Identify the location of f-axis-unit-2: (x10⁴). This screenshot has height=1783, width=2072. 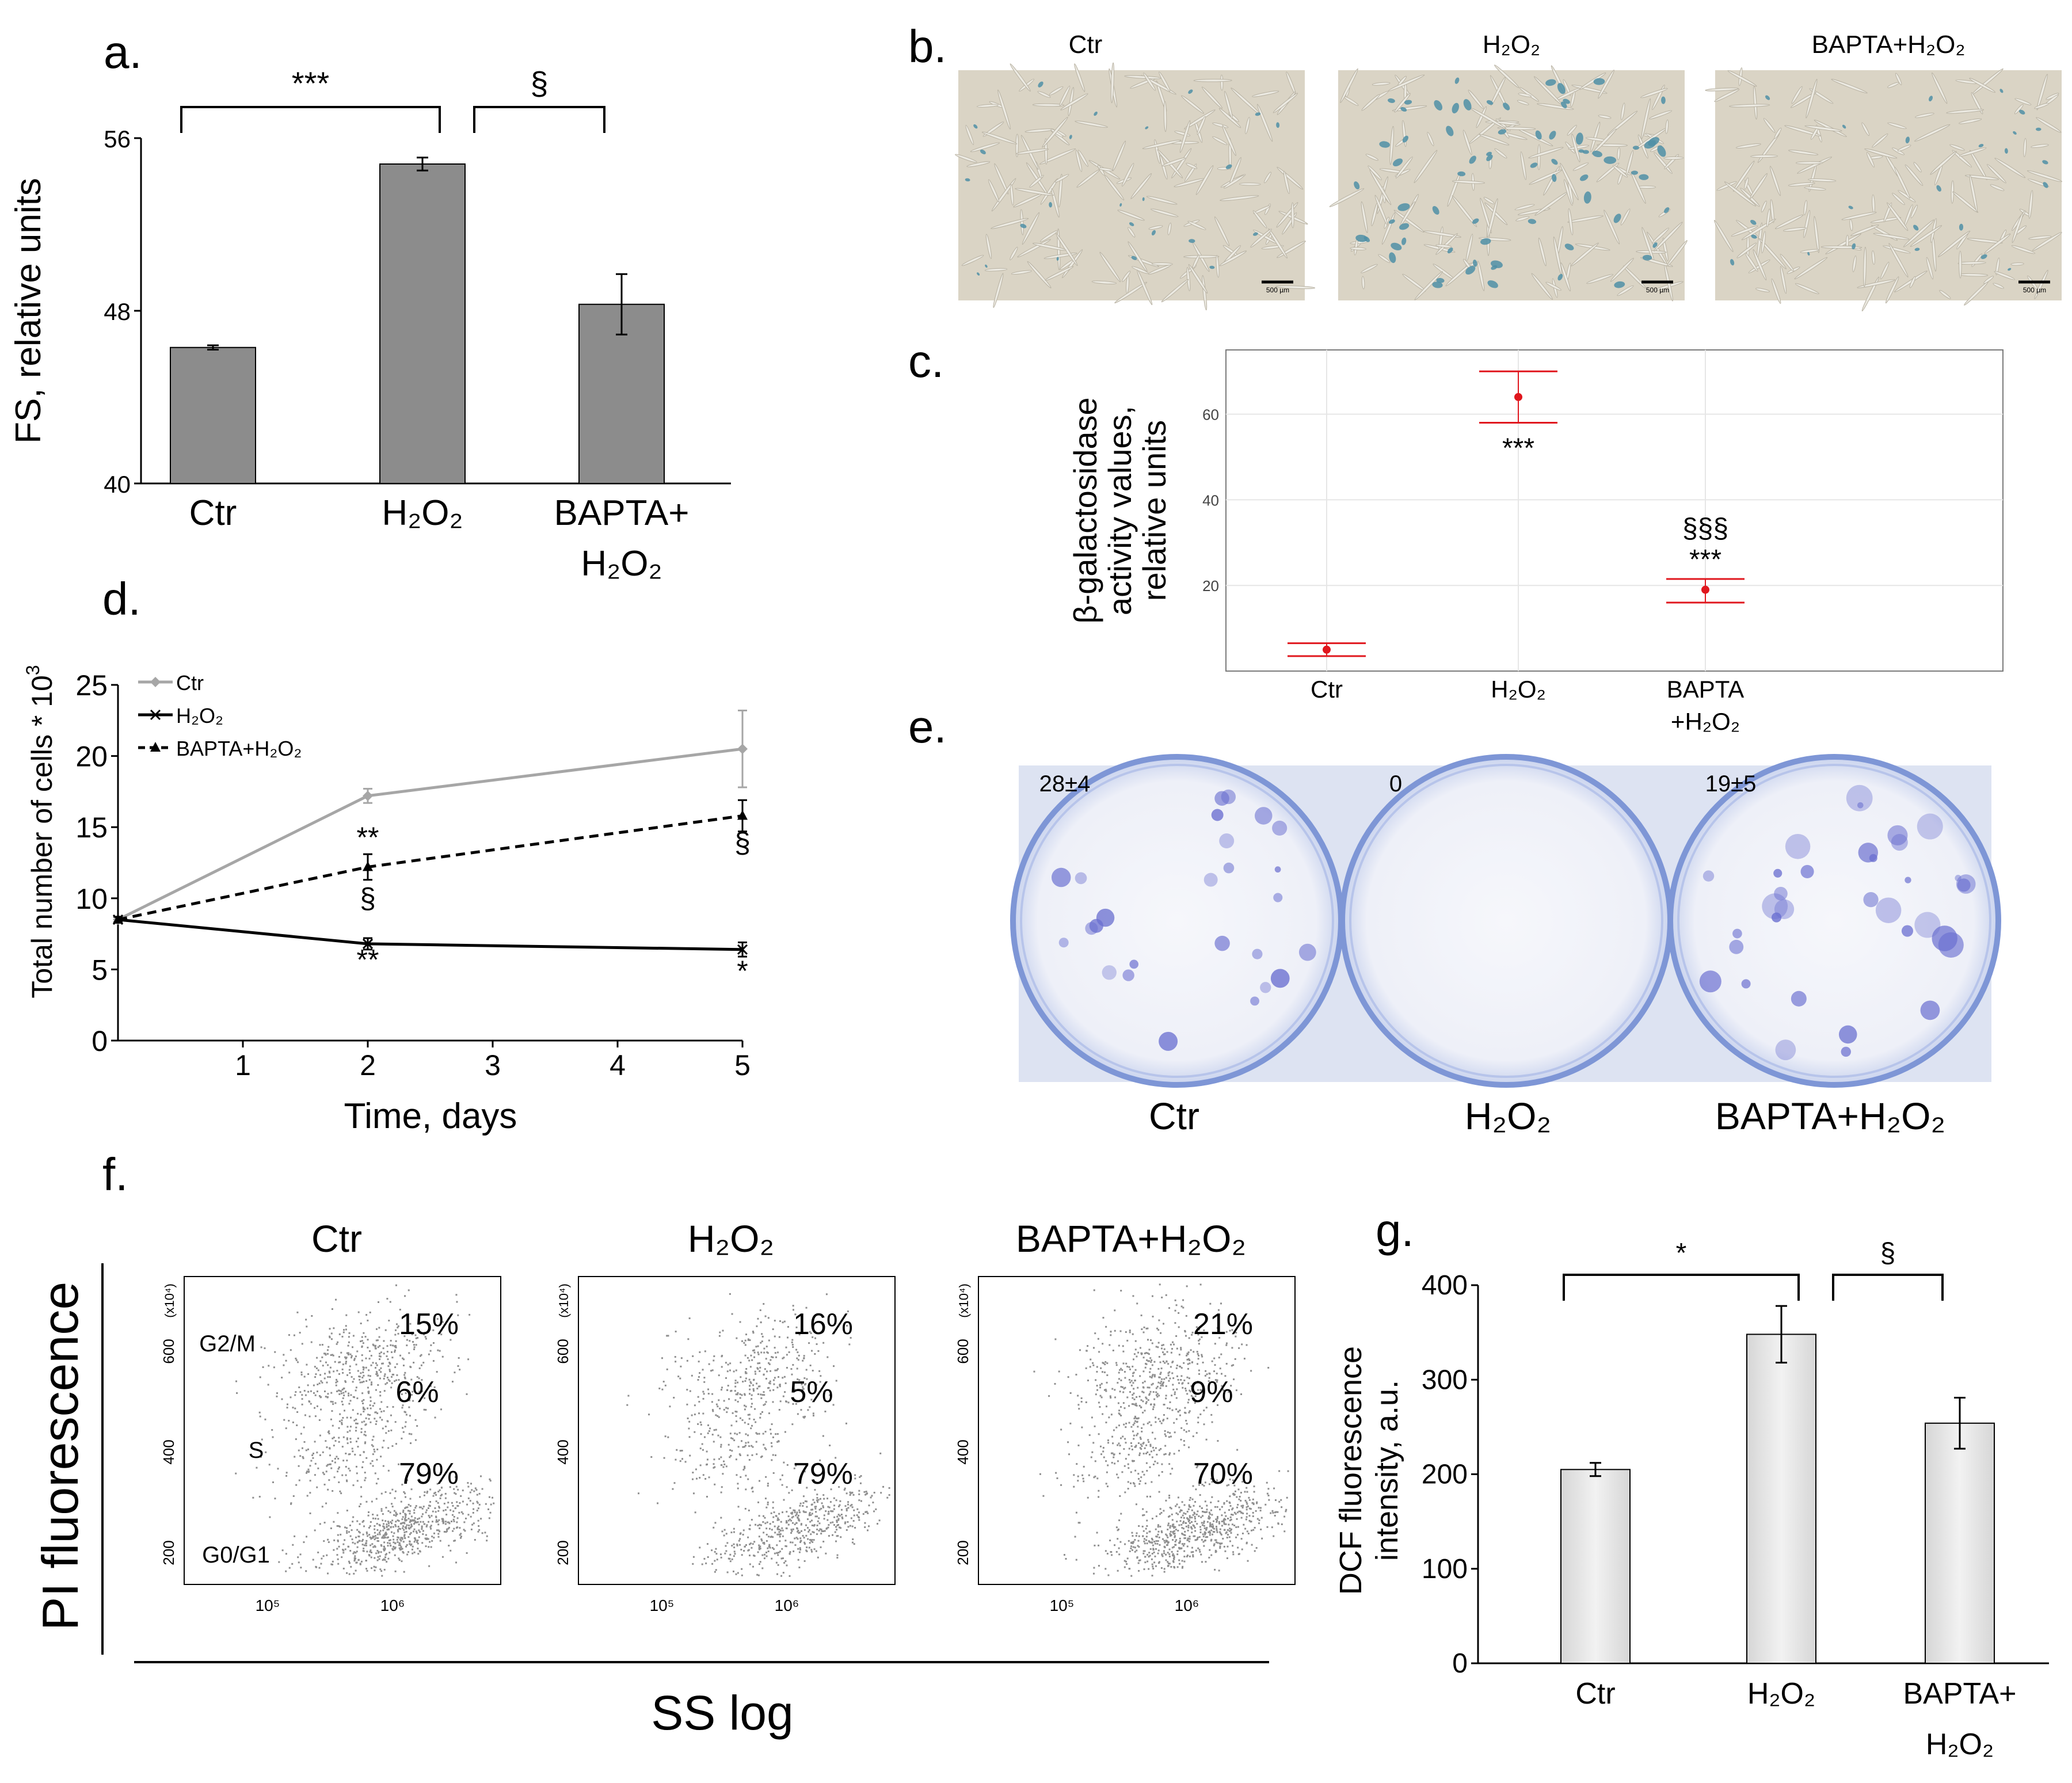
(964, 1301).